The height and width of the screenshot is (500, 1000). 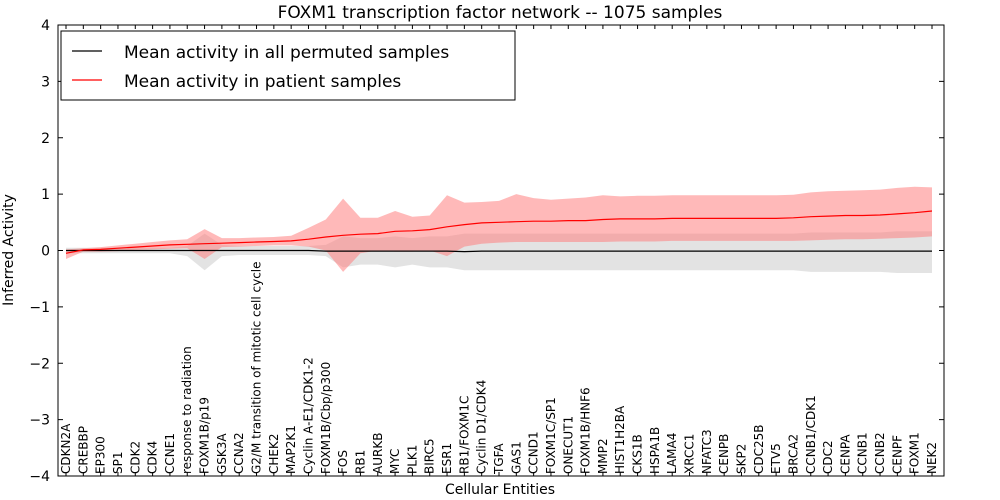 I want to click on x-tick-label: CHEK2, so click(x=274, y=454).